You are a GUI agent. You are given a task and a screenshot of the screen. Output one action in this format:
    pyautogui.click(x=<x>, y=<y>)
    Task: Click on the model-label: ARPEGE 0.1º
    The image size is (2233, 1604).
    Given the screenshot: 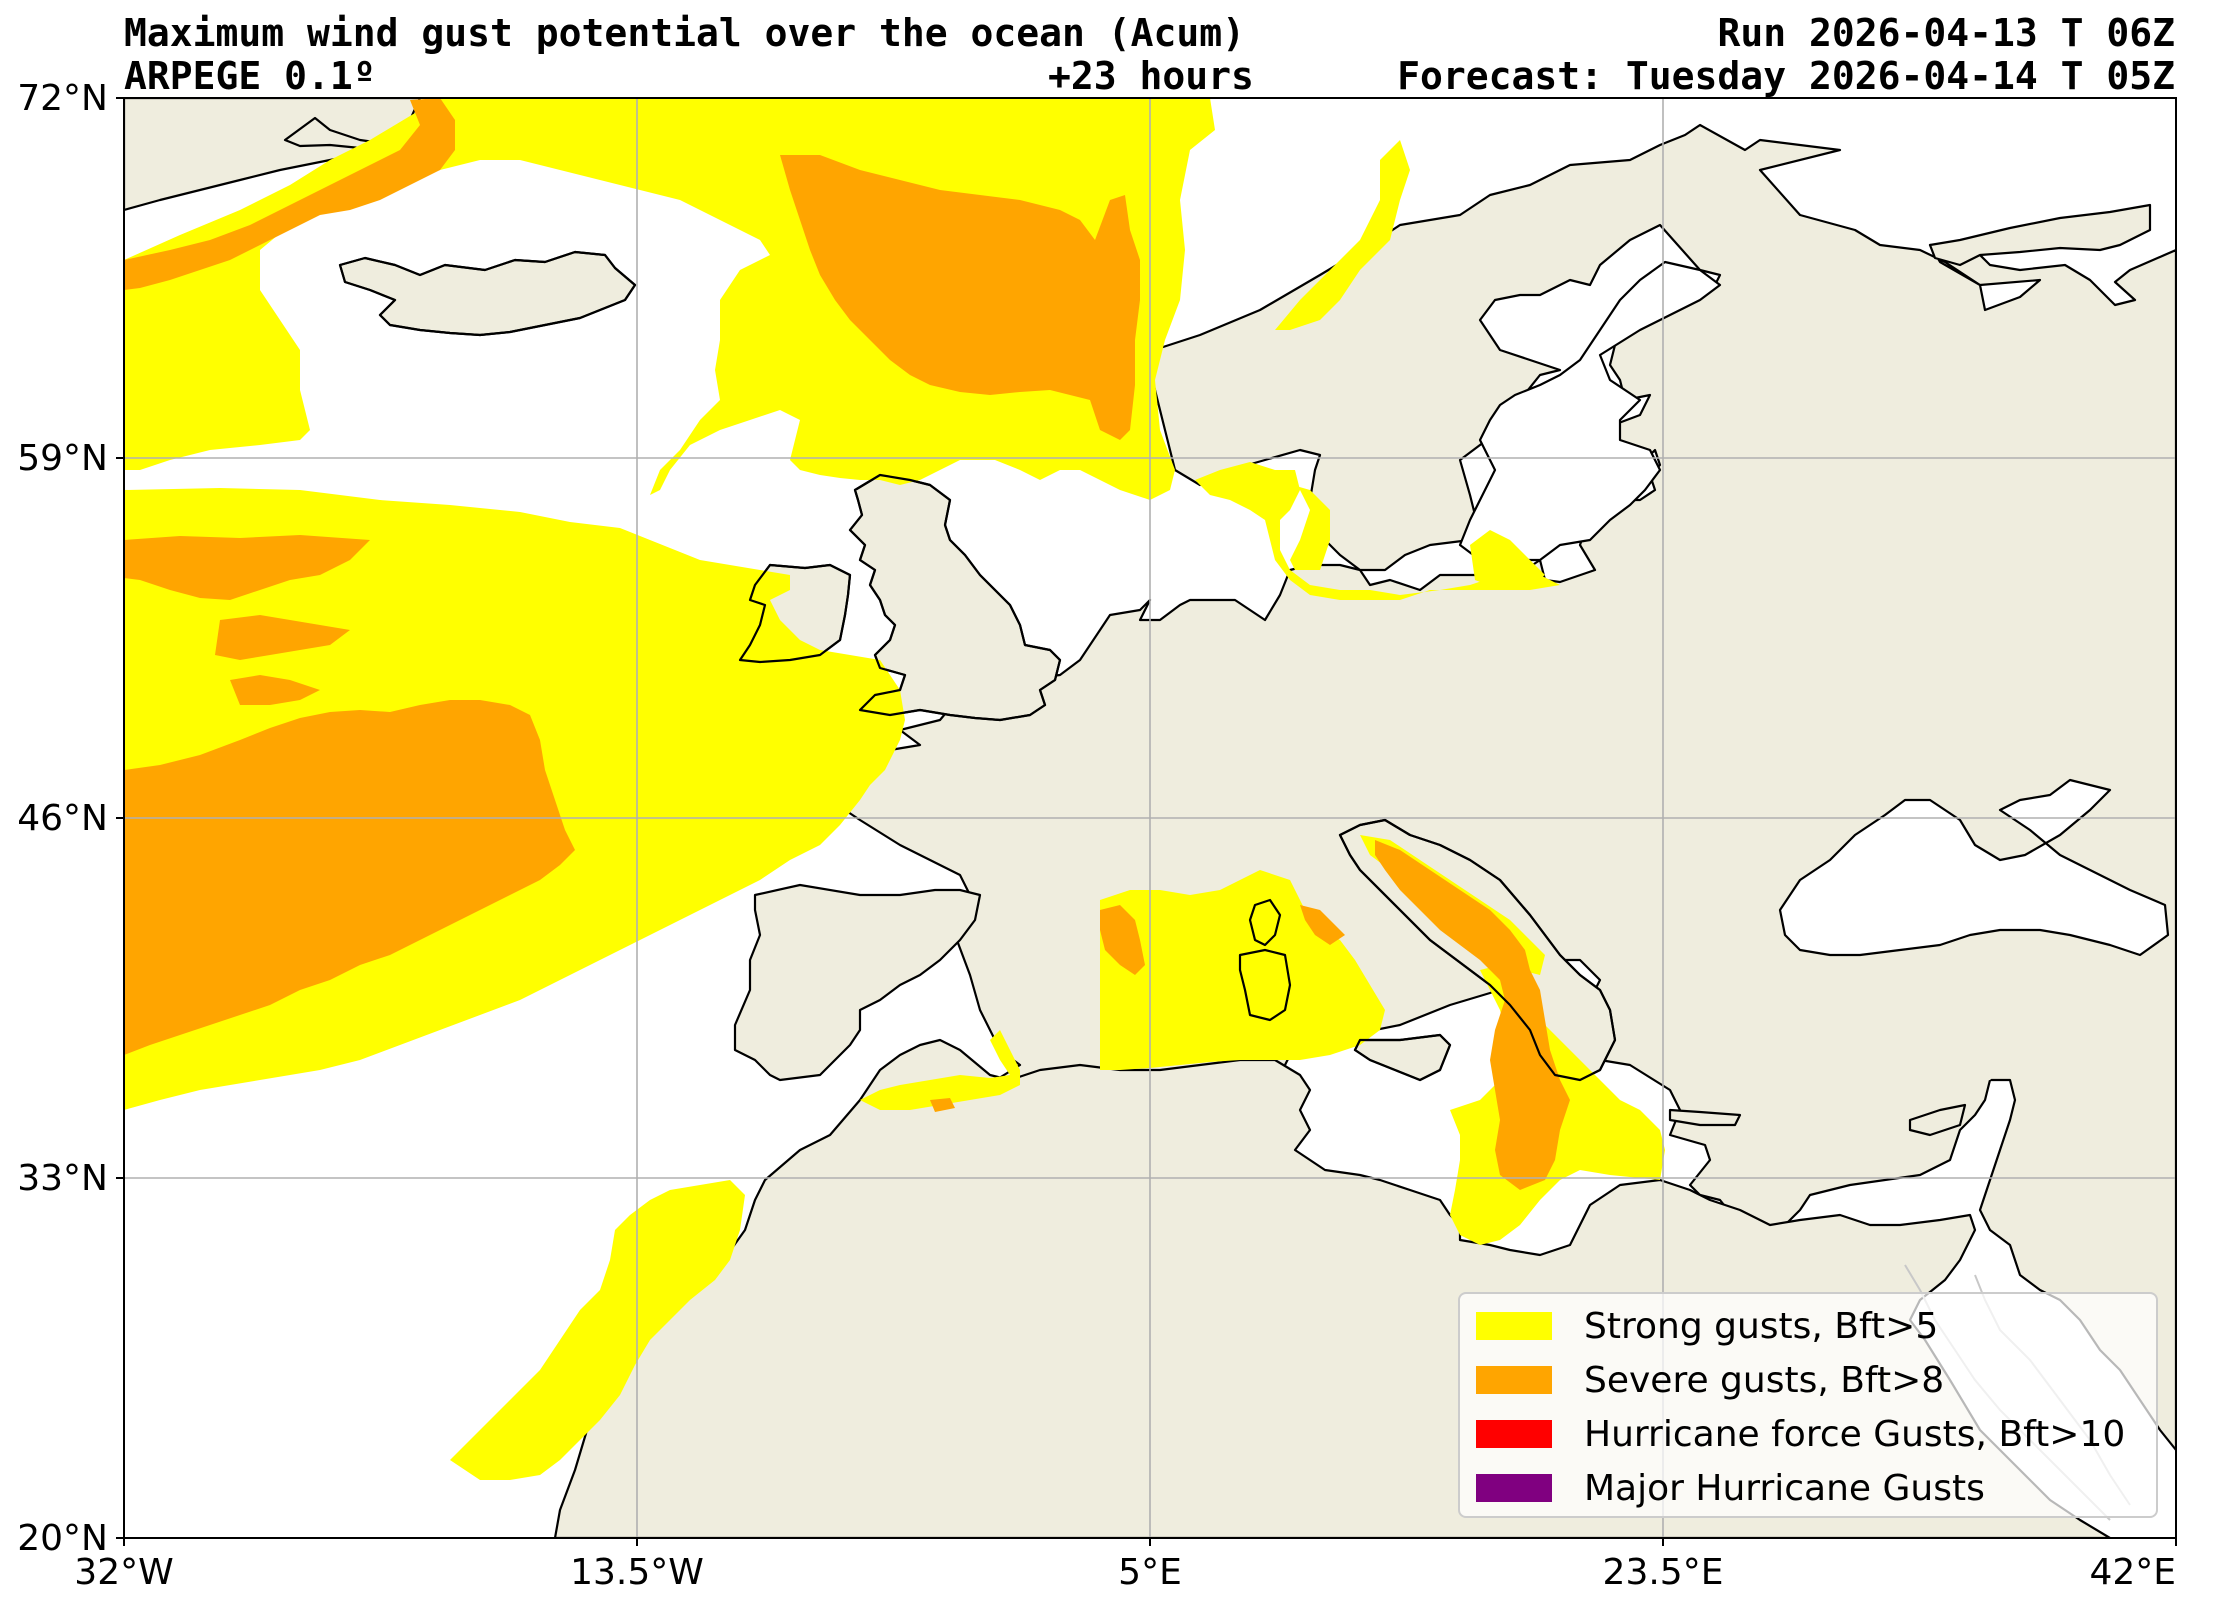 What is the action you would take?
    pyautogui.click(x=250, y=76)
    